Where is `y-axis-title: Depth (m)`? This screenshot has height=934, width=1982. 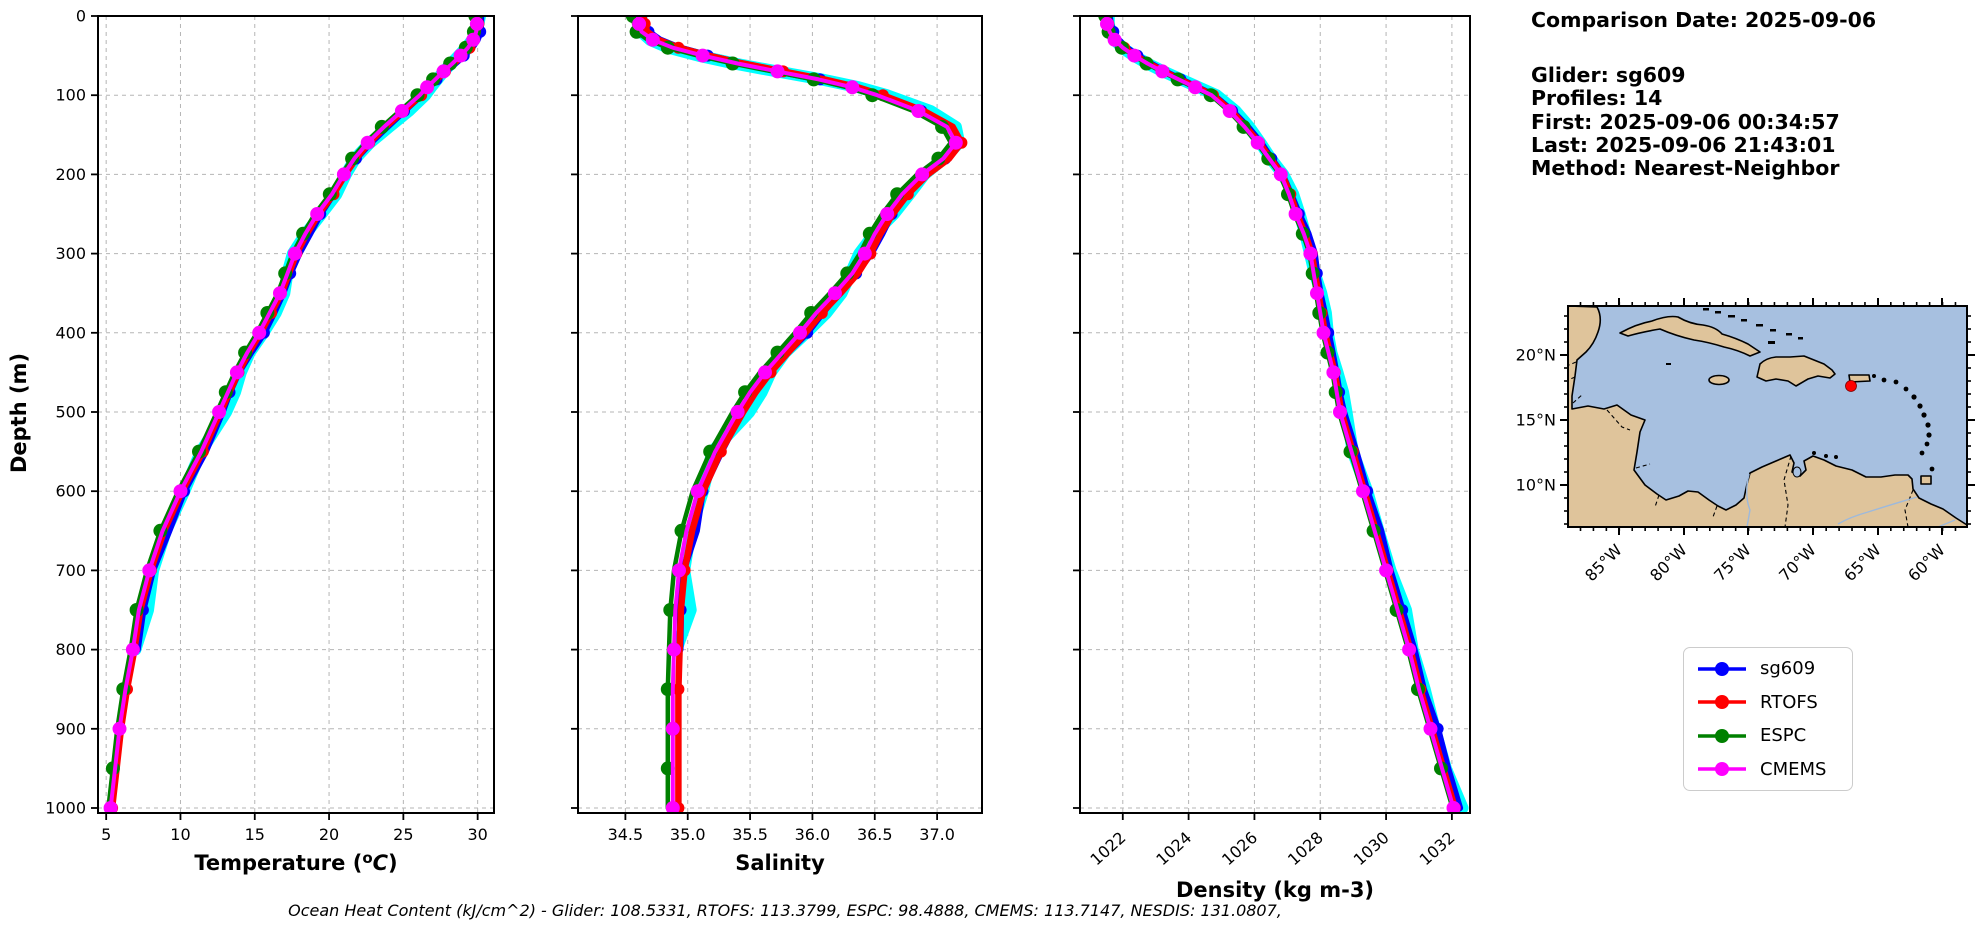 y-axis-title: Depth (m) is located at coordinates (19, 413).